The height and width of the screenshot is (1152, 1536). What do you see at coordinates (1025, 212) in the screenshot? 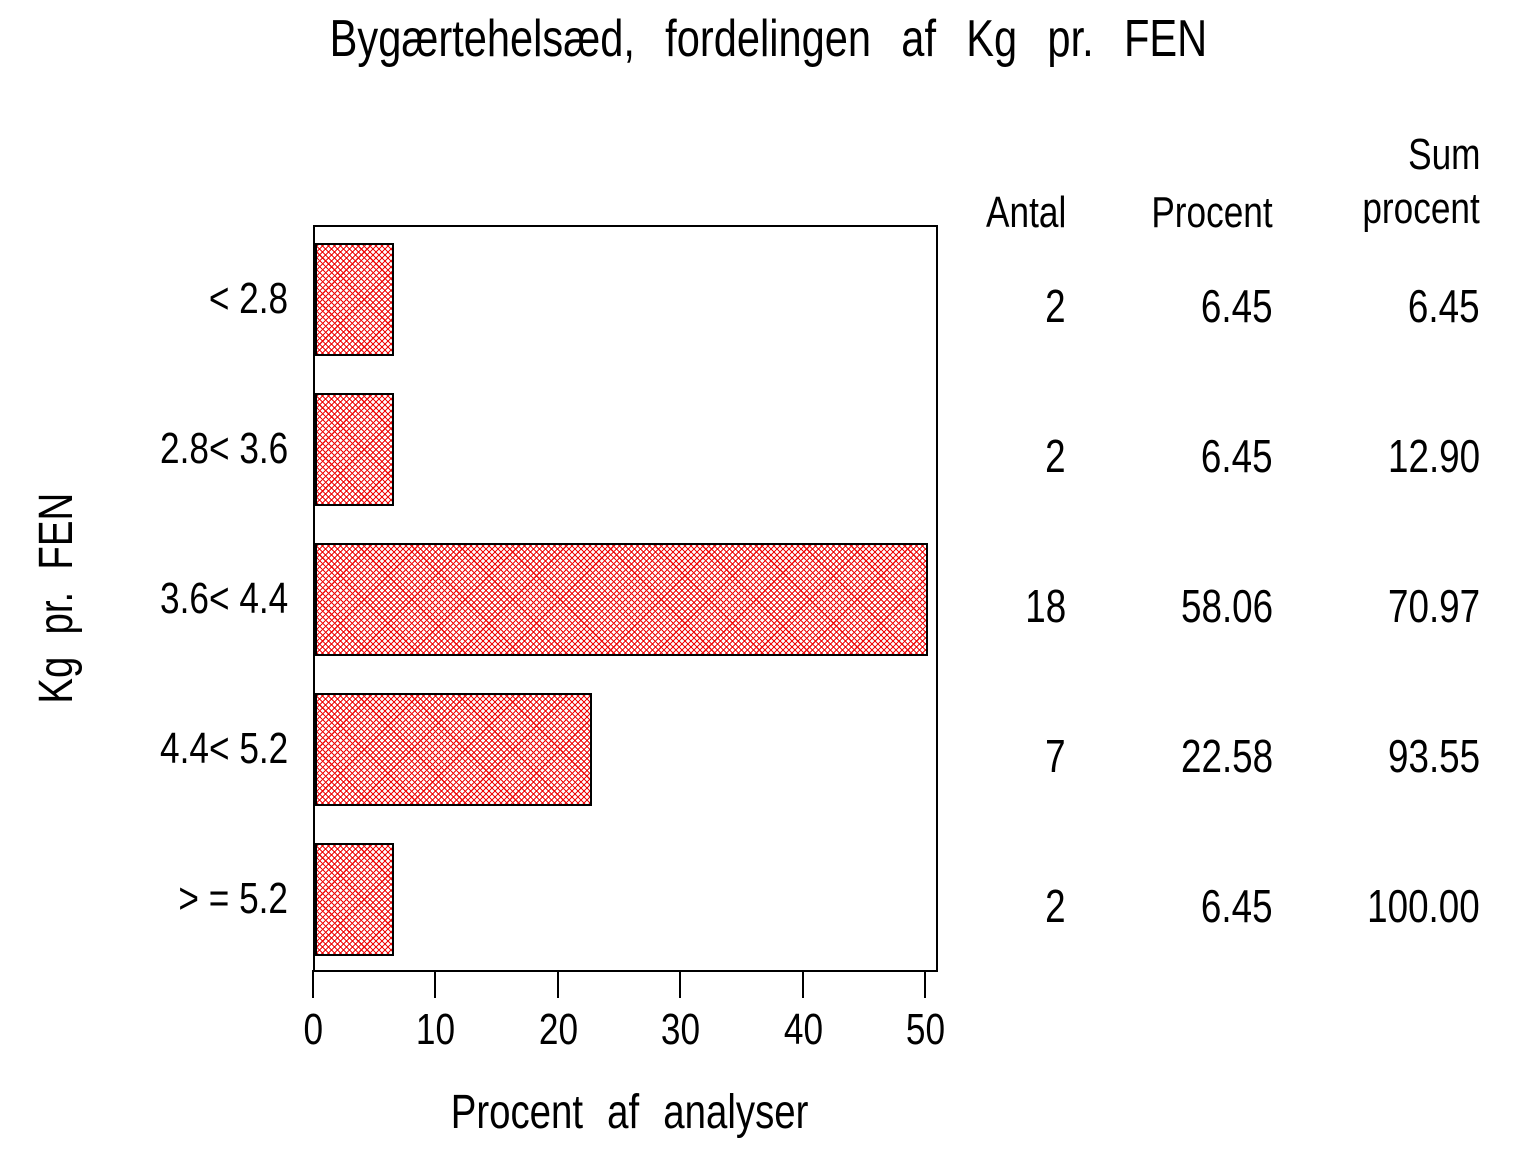
I see `table-header-antal: Antal` at bounding box center [1025, 212].